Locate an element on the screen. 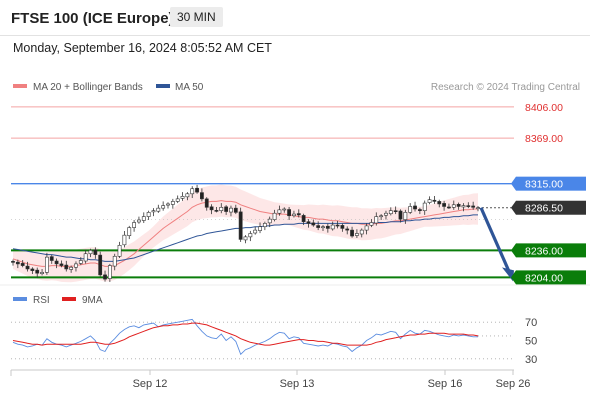 This screenshot has width=590, height=400. rsi-tick-label: 70 is located at coordinates (531, 323).